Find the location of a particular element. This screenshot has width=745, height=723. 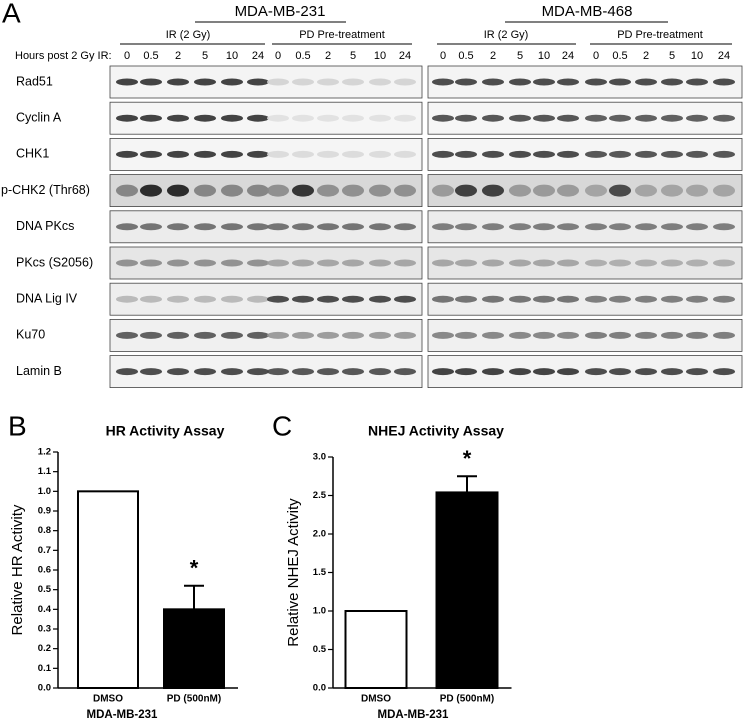

y-tick-label: 1.5 is located at coordinates (320, 572).